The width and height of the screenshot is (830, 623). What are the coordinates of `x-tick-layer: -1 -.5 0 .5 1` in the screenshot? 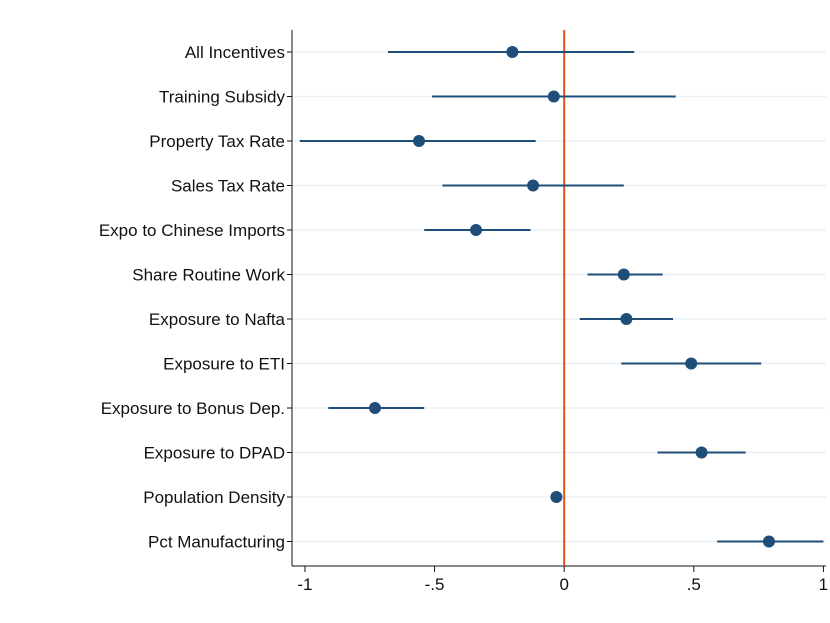 It's located at (562, 580).